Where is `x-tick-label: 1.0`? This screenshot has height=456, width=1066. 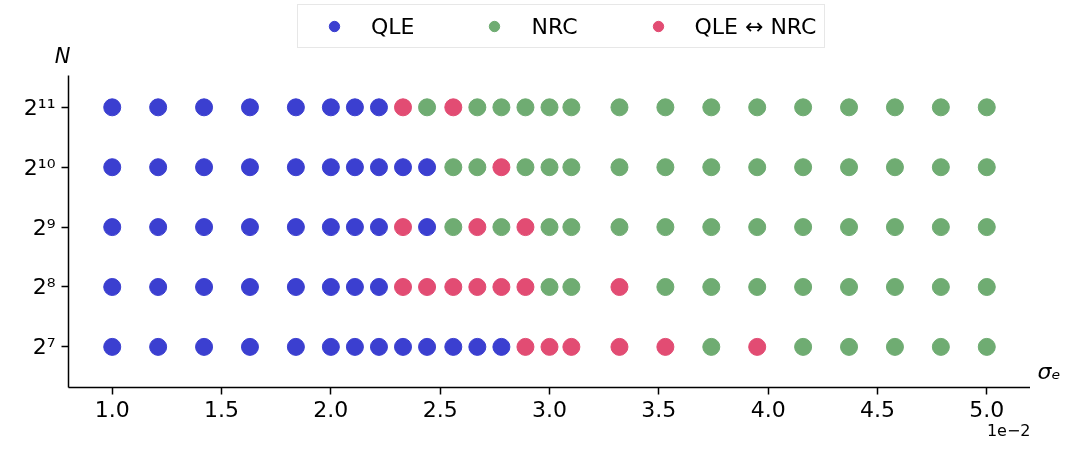 x-tick-label: 1.0 is located at coordinates (112, 409).